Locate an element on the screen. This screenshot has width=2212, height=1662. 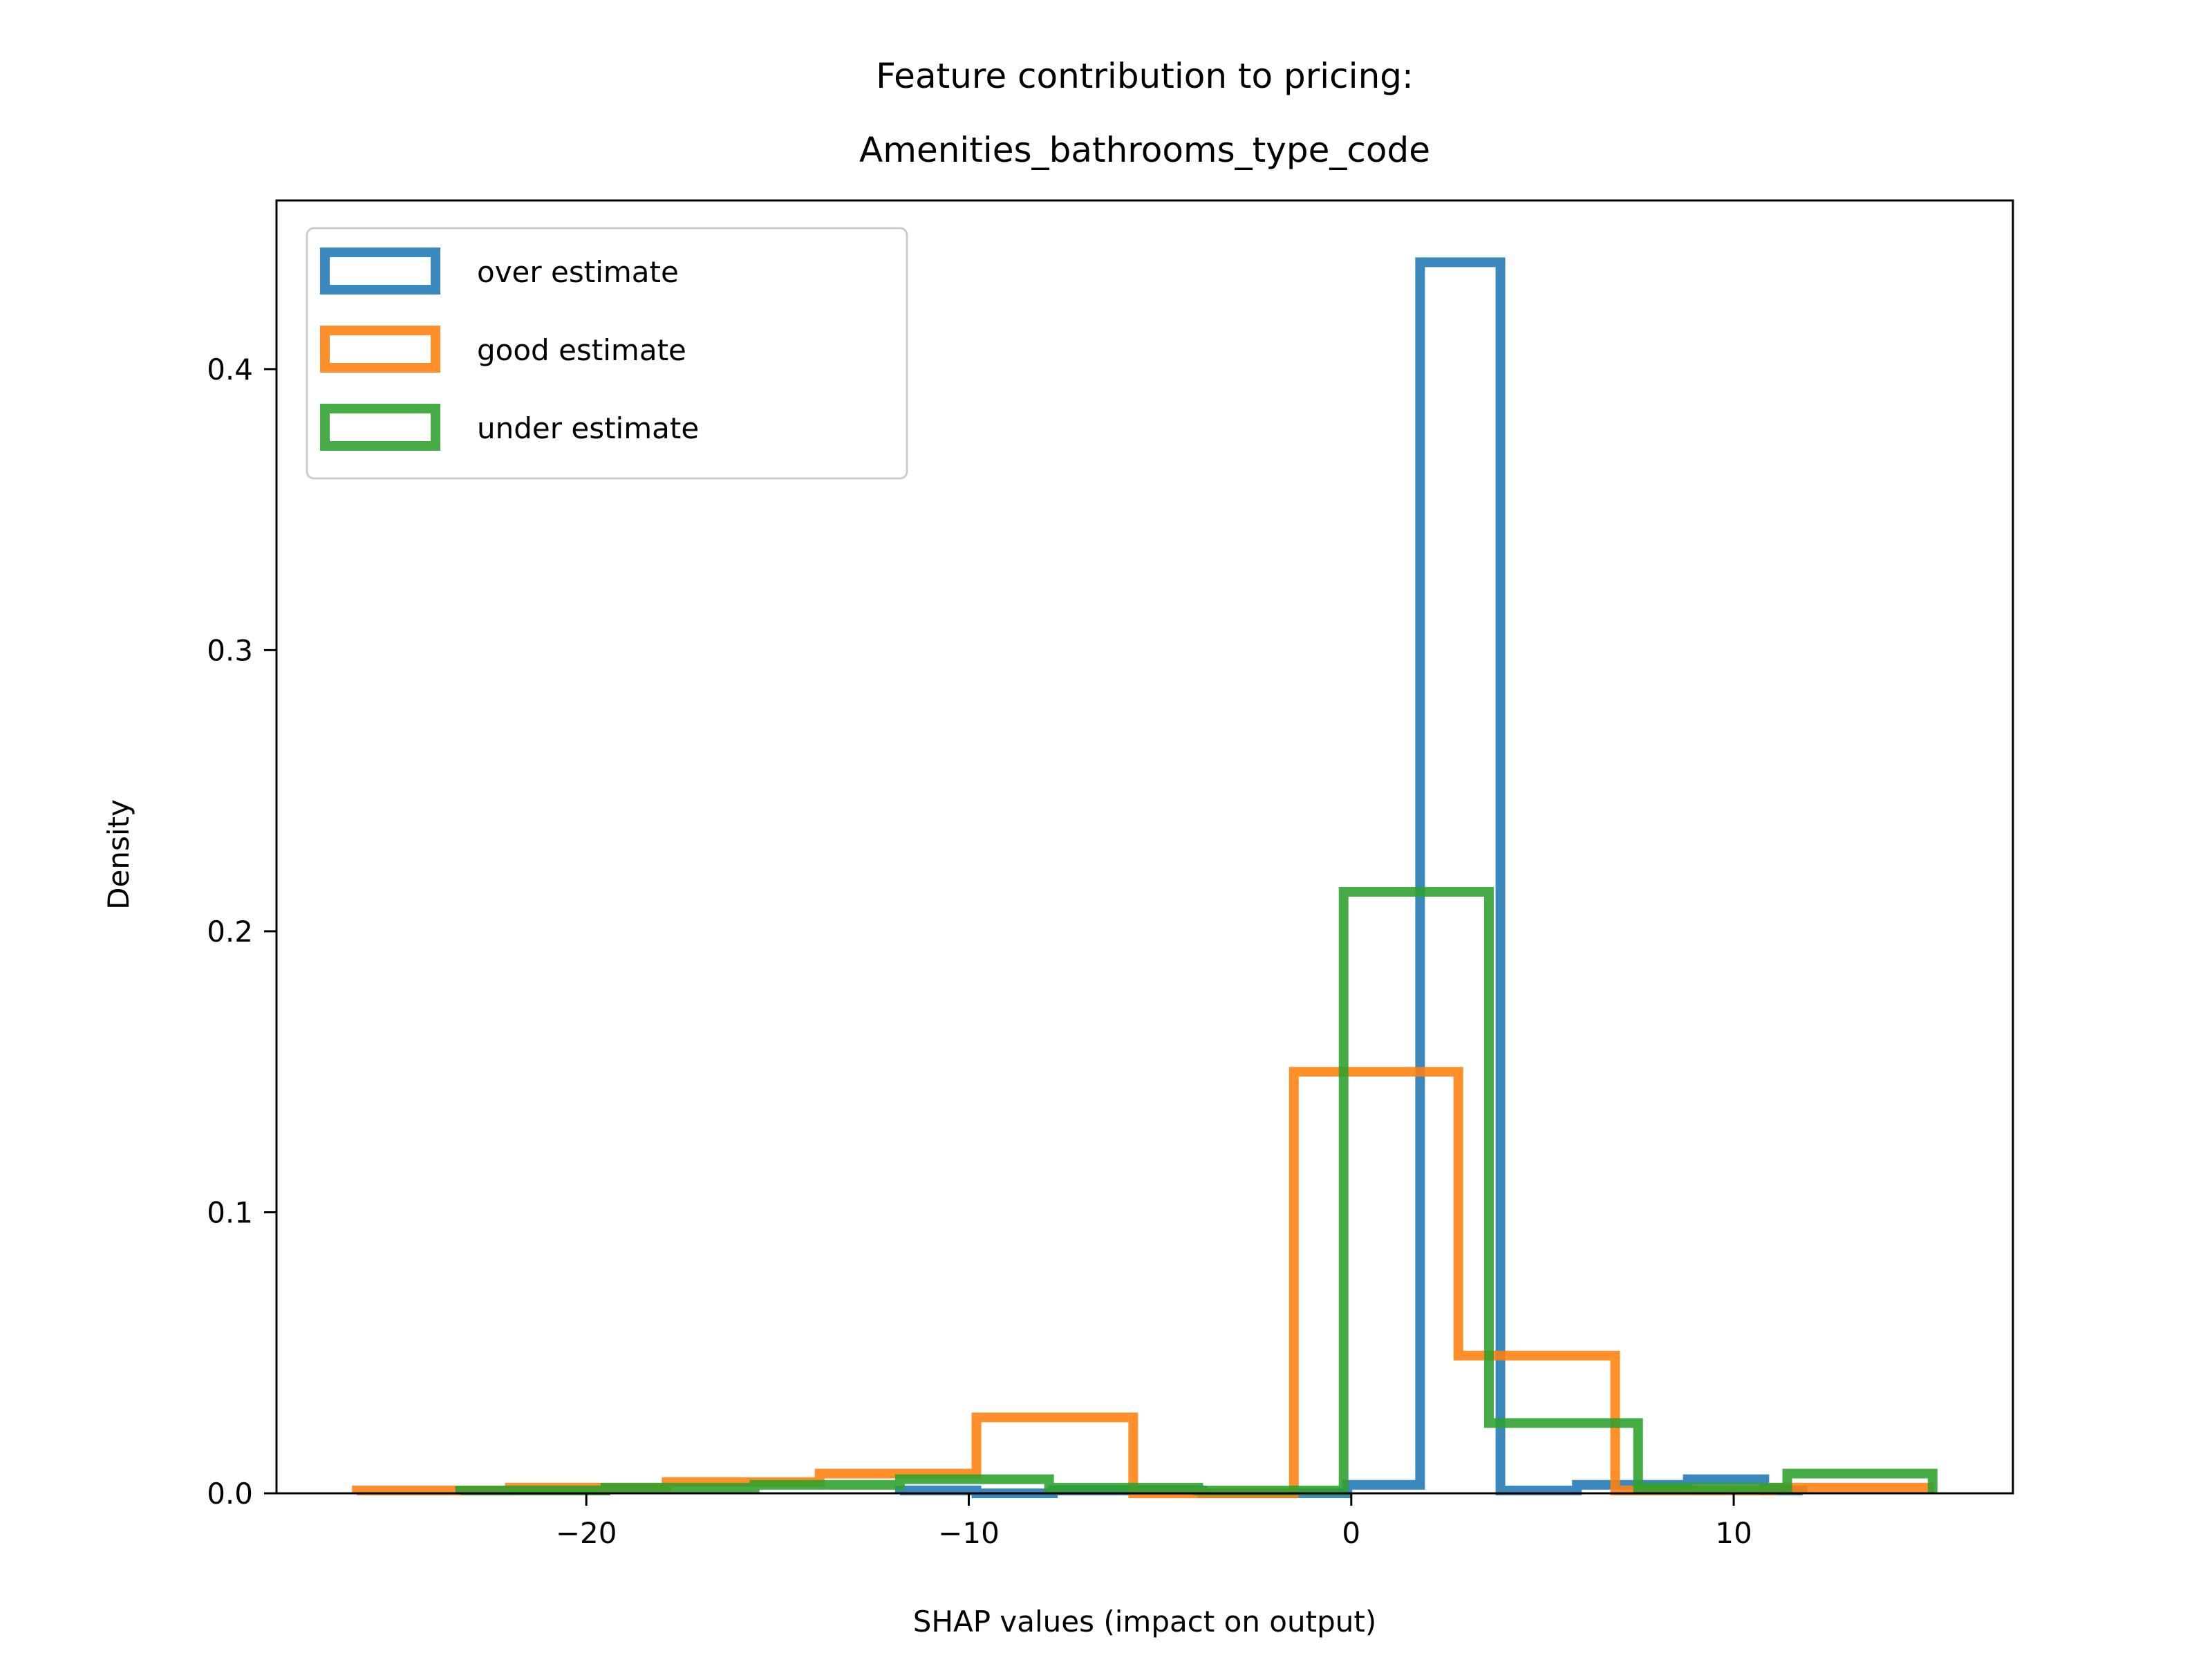
y-tick-label: 0.4 is located at coordinates (230, 369).